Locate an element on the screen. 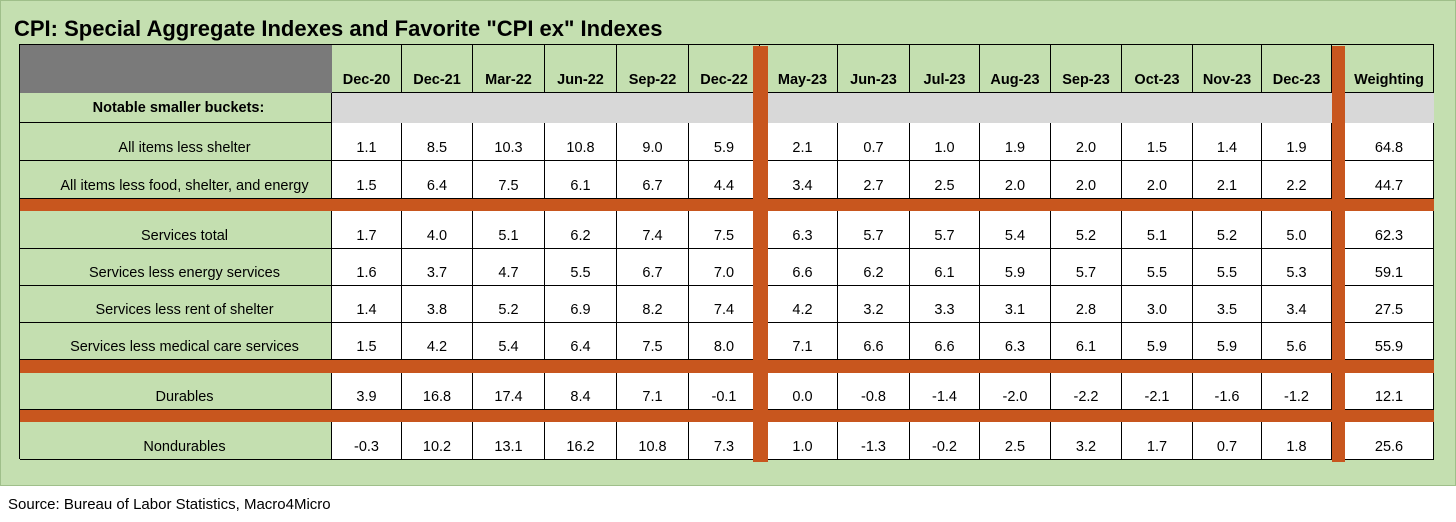 Image resolution: width=1456 pixels, height=522 pixels. table-cell: 3.0 is located at coordinates (1157, 304).